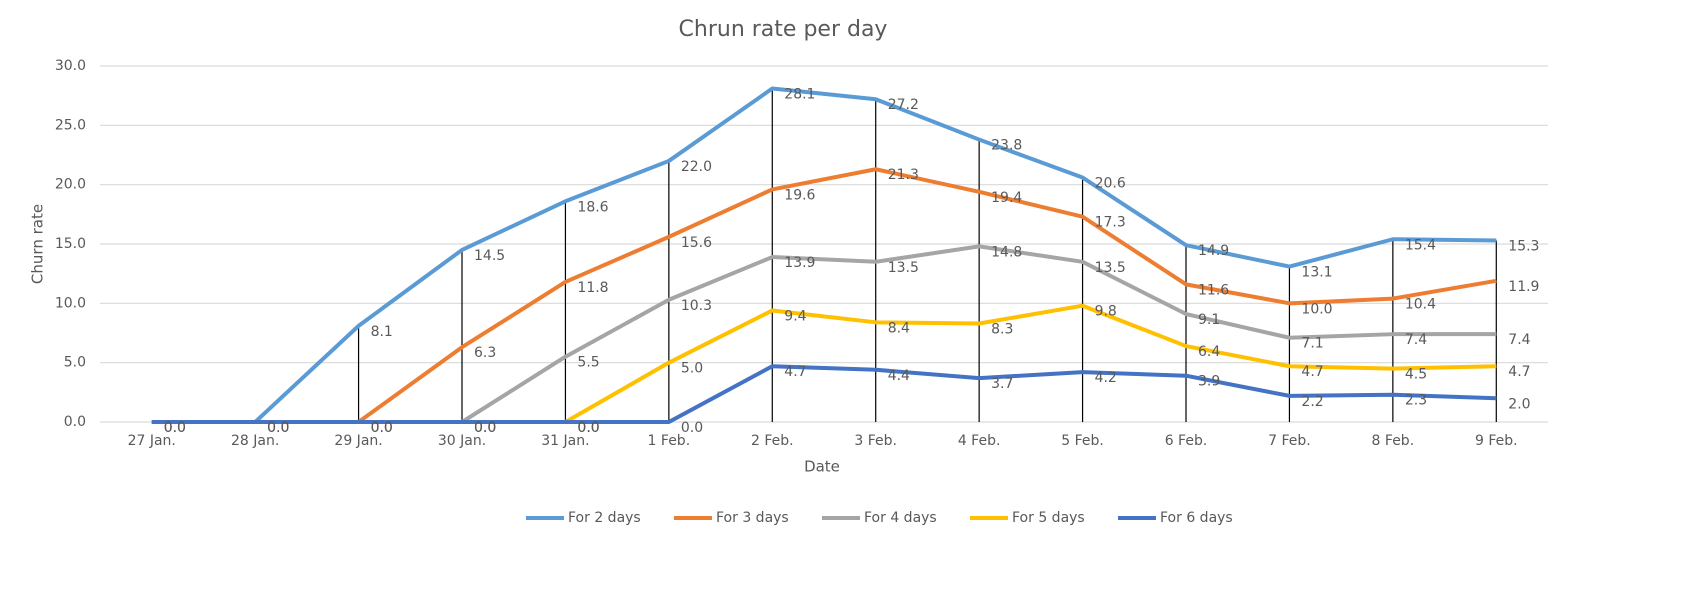  I want to click on data-label: 18.6, so click(592, 207).